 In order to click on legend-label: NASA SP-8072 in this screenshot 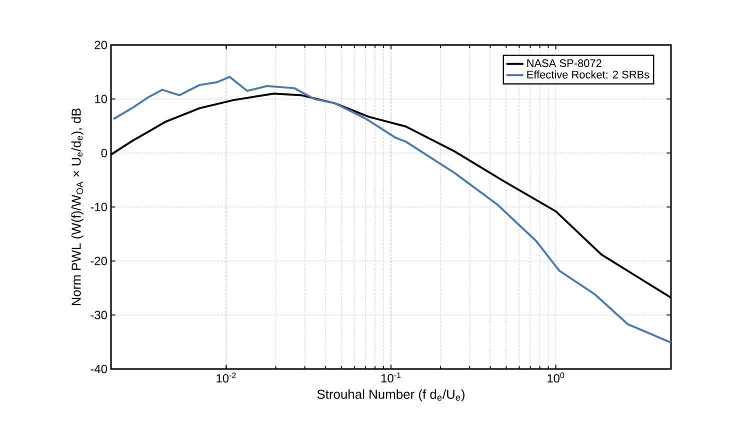, I will do `click(564, 63)`.